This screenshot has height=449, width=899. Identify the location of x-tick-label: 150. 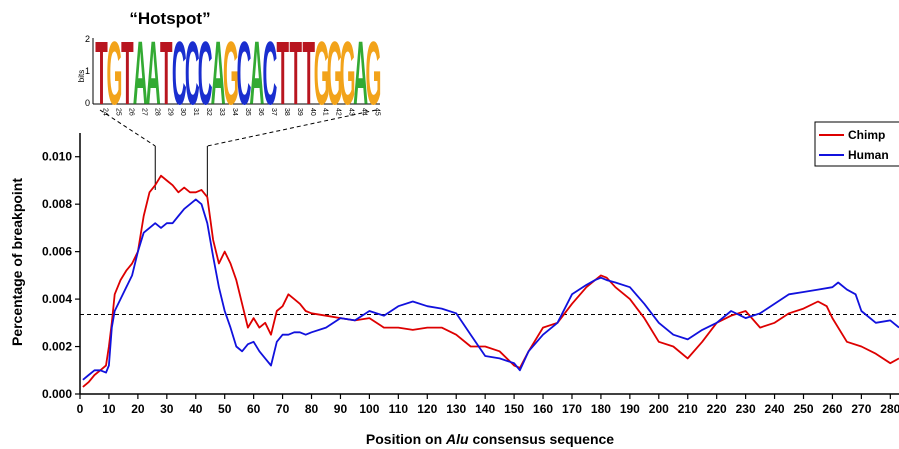
(514, 409).